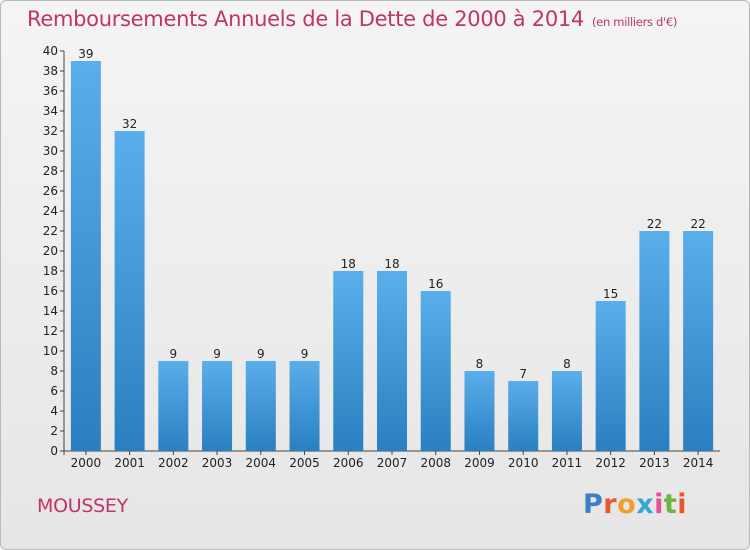 The width and height of the screenshot is (750, 550). I want to click on x-tick-label: 2002, so click(173, 463).